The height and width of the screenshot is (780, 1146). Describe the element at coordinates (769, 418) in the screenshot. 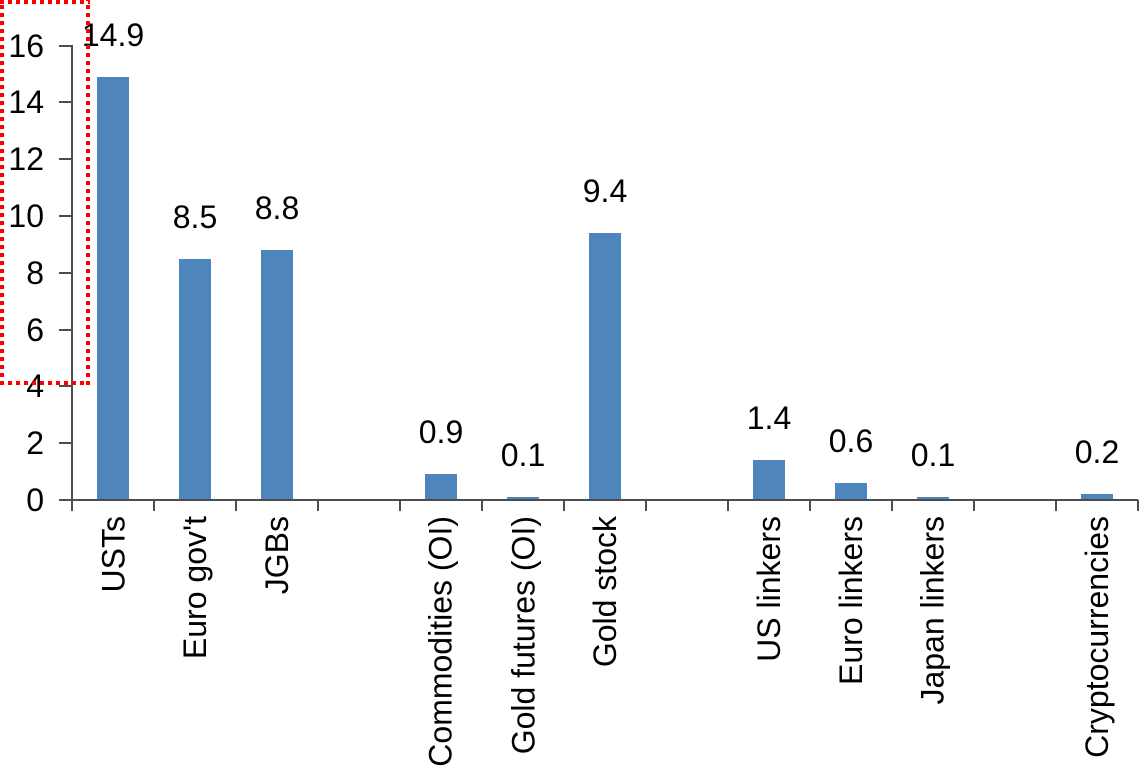

I see `bar-value-label: 1.4` at that location.